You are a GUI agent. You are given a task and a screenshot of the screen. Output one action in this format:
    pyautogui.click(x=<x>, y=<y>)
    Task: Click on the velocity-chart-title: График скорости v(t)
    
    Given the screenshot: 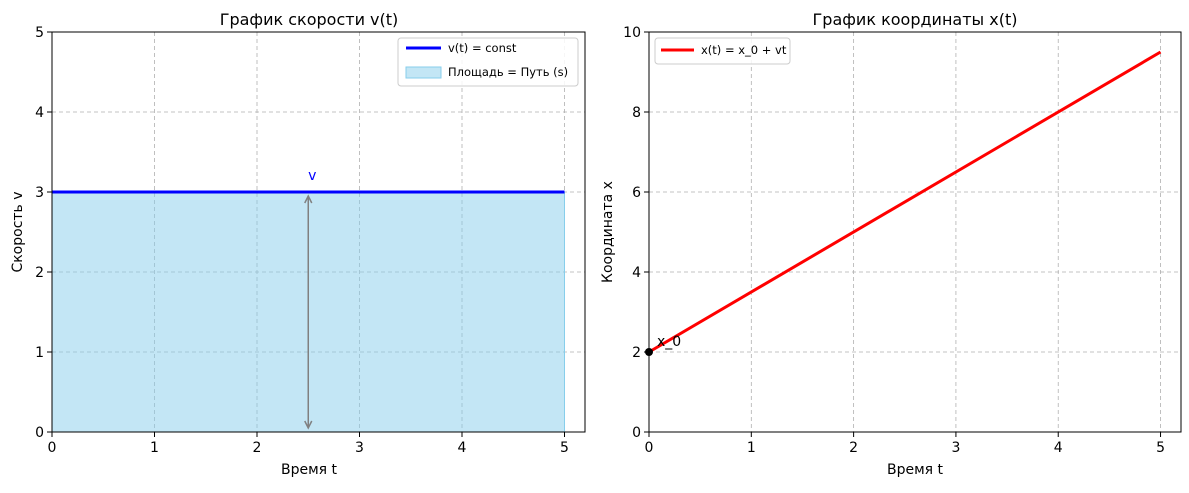 What is the action you would take?
    pyautogui.click(x=309, y=19)
    